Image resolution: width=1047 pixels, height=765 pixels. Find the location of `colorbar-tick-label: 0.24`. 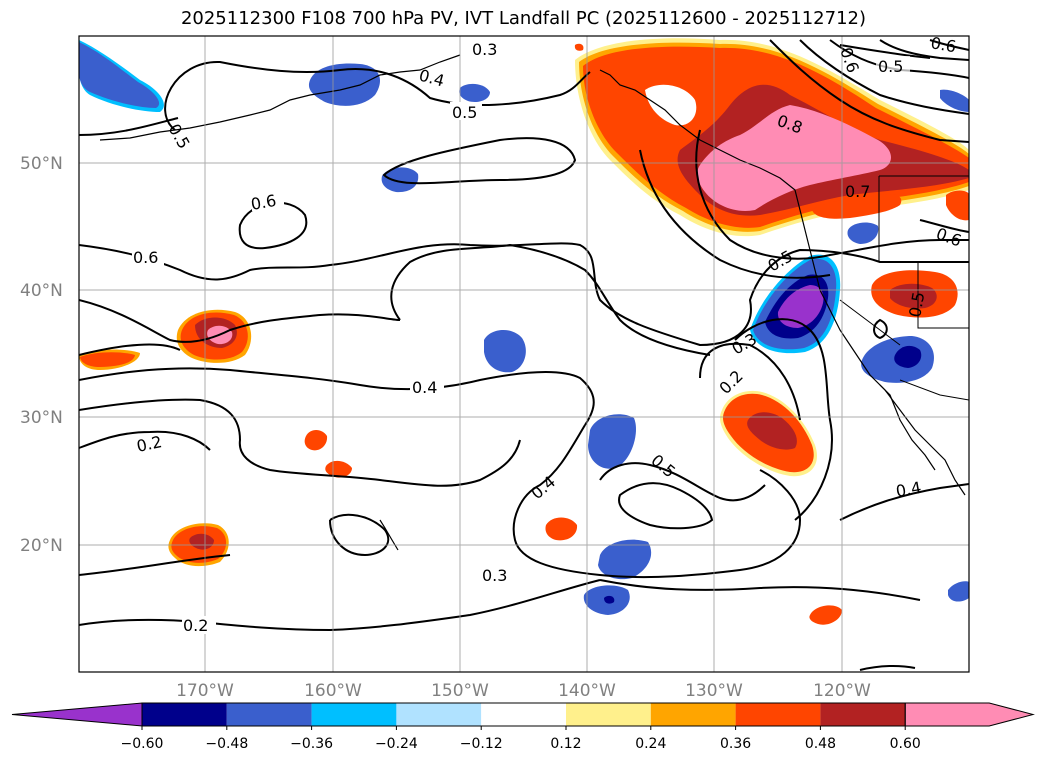

colorbar-tick-label: 0.24 is located at coordinates (650, 744).